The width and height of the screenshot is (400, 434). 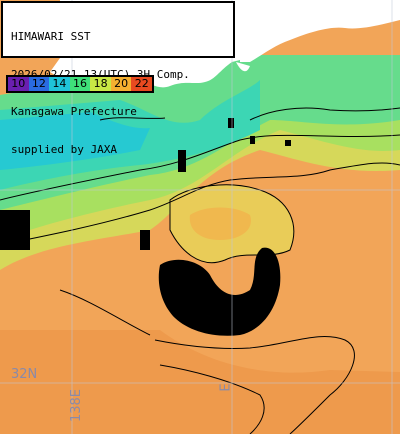 I want to click on longitude-label: 138E, so click(x=77, y=405).